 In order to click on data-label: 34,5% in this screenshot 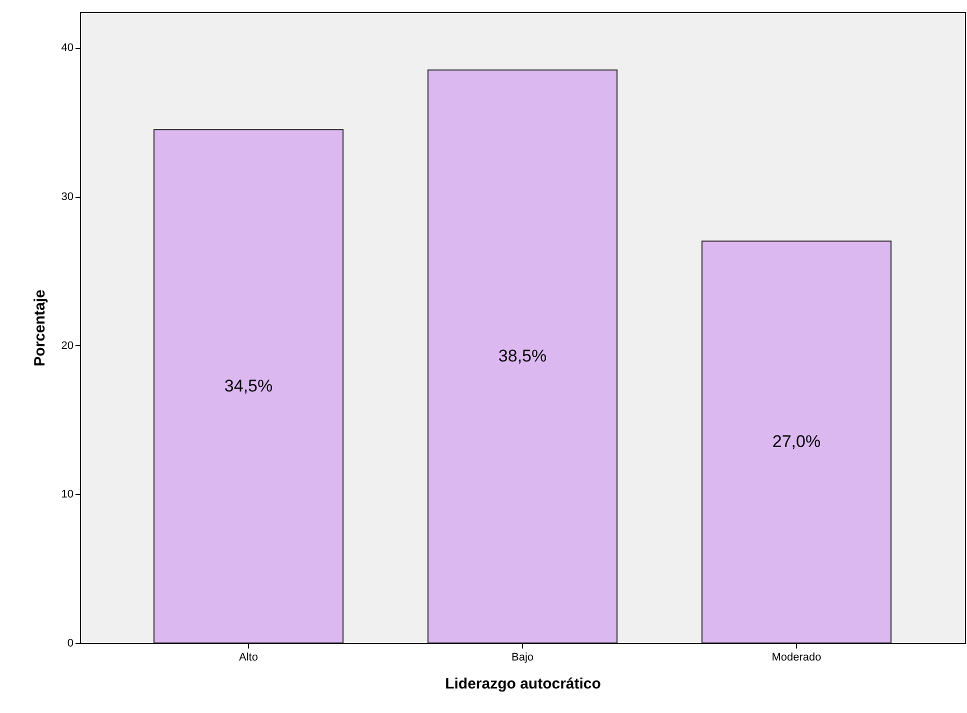, I will do `click(248, 386)`.